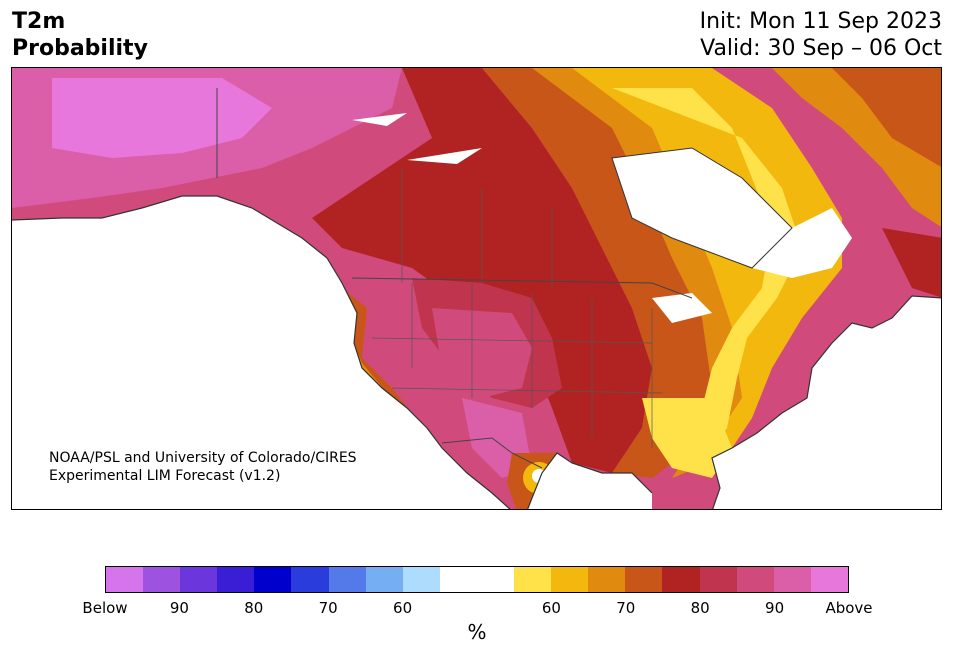  I want to click on state-lines, so click(517, 308).